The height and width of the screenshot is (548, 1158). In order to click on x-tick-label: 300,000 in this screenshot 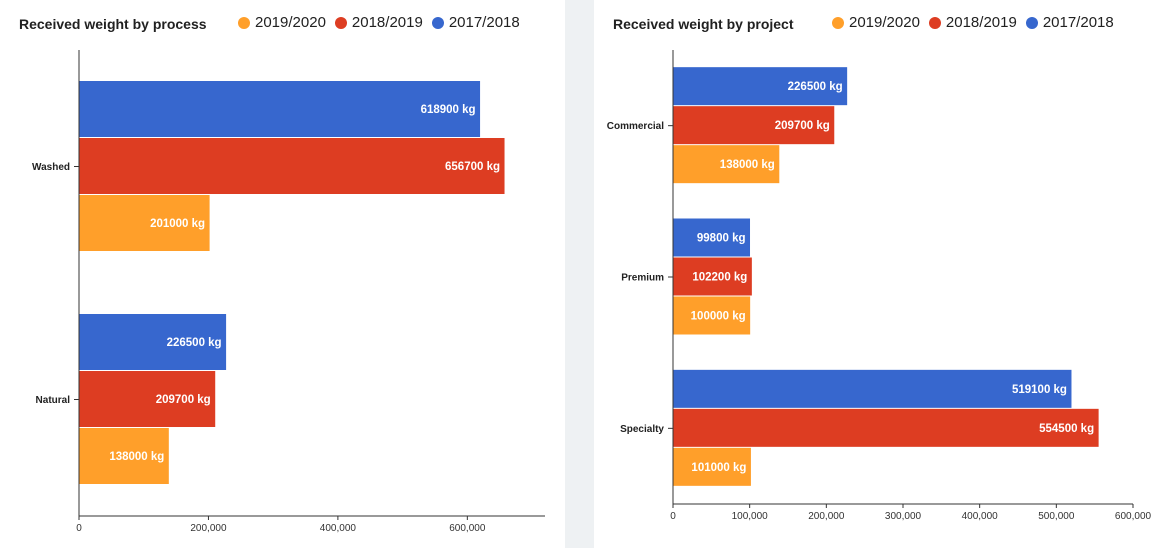, I will do `click(903, 516)`.